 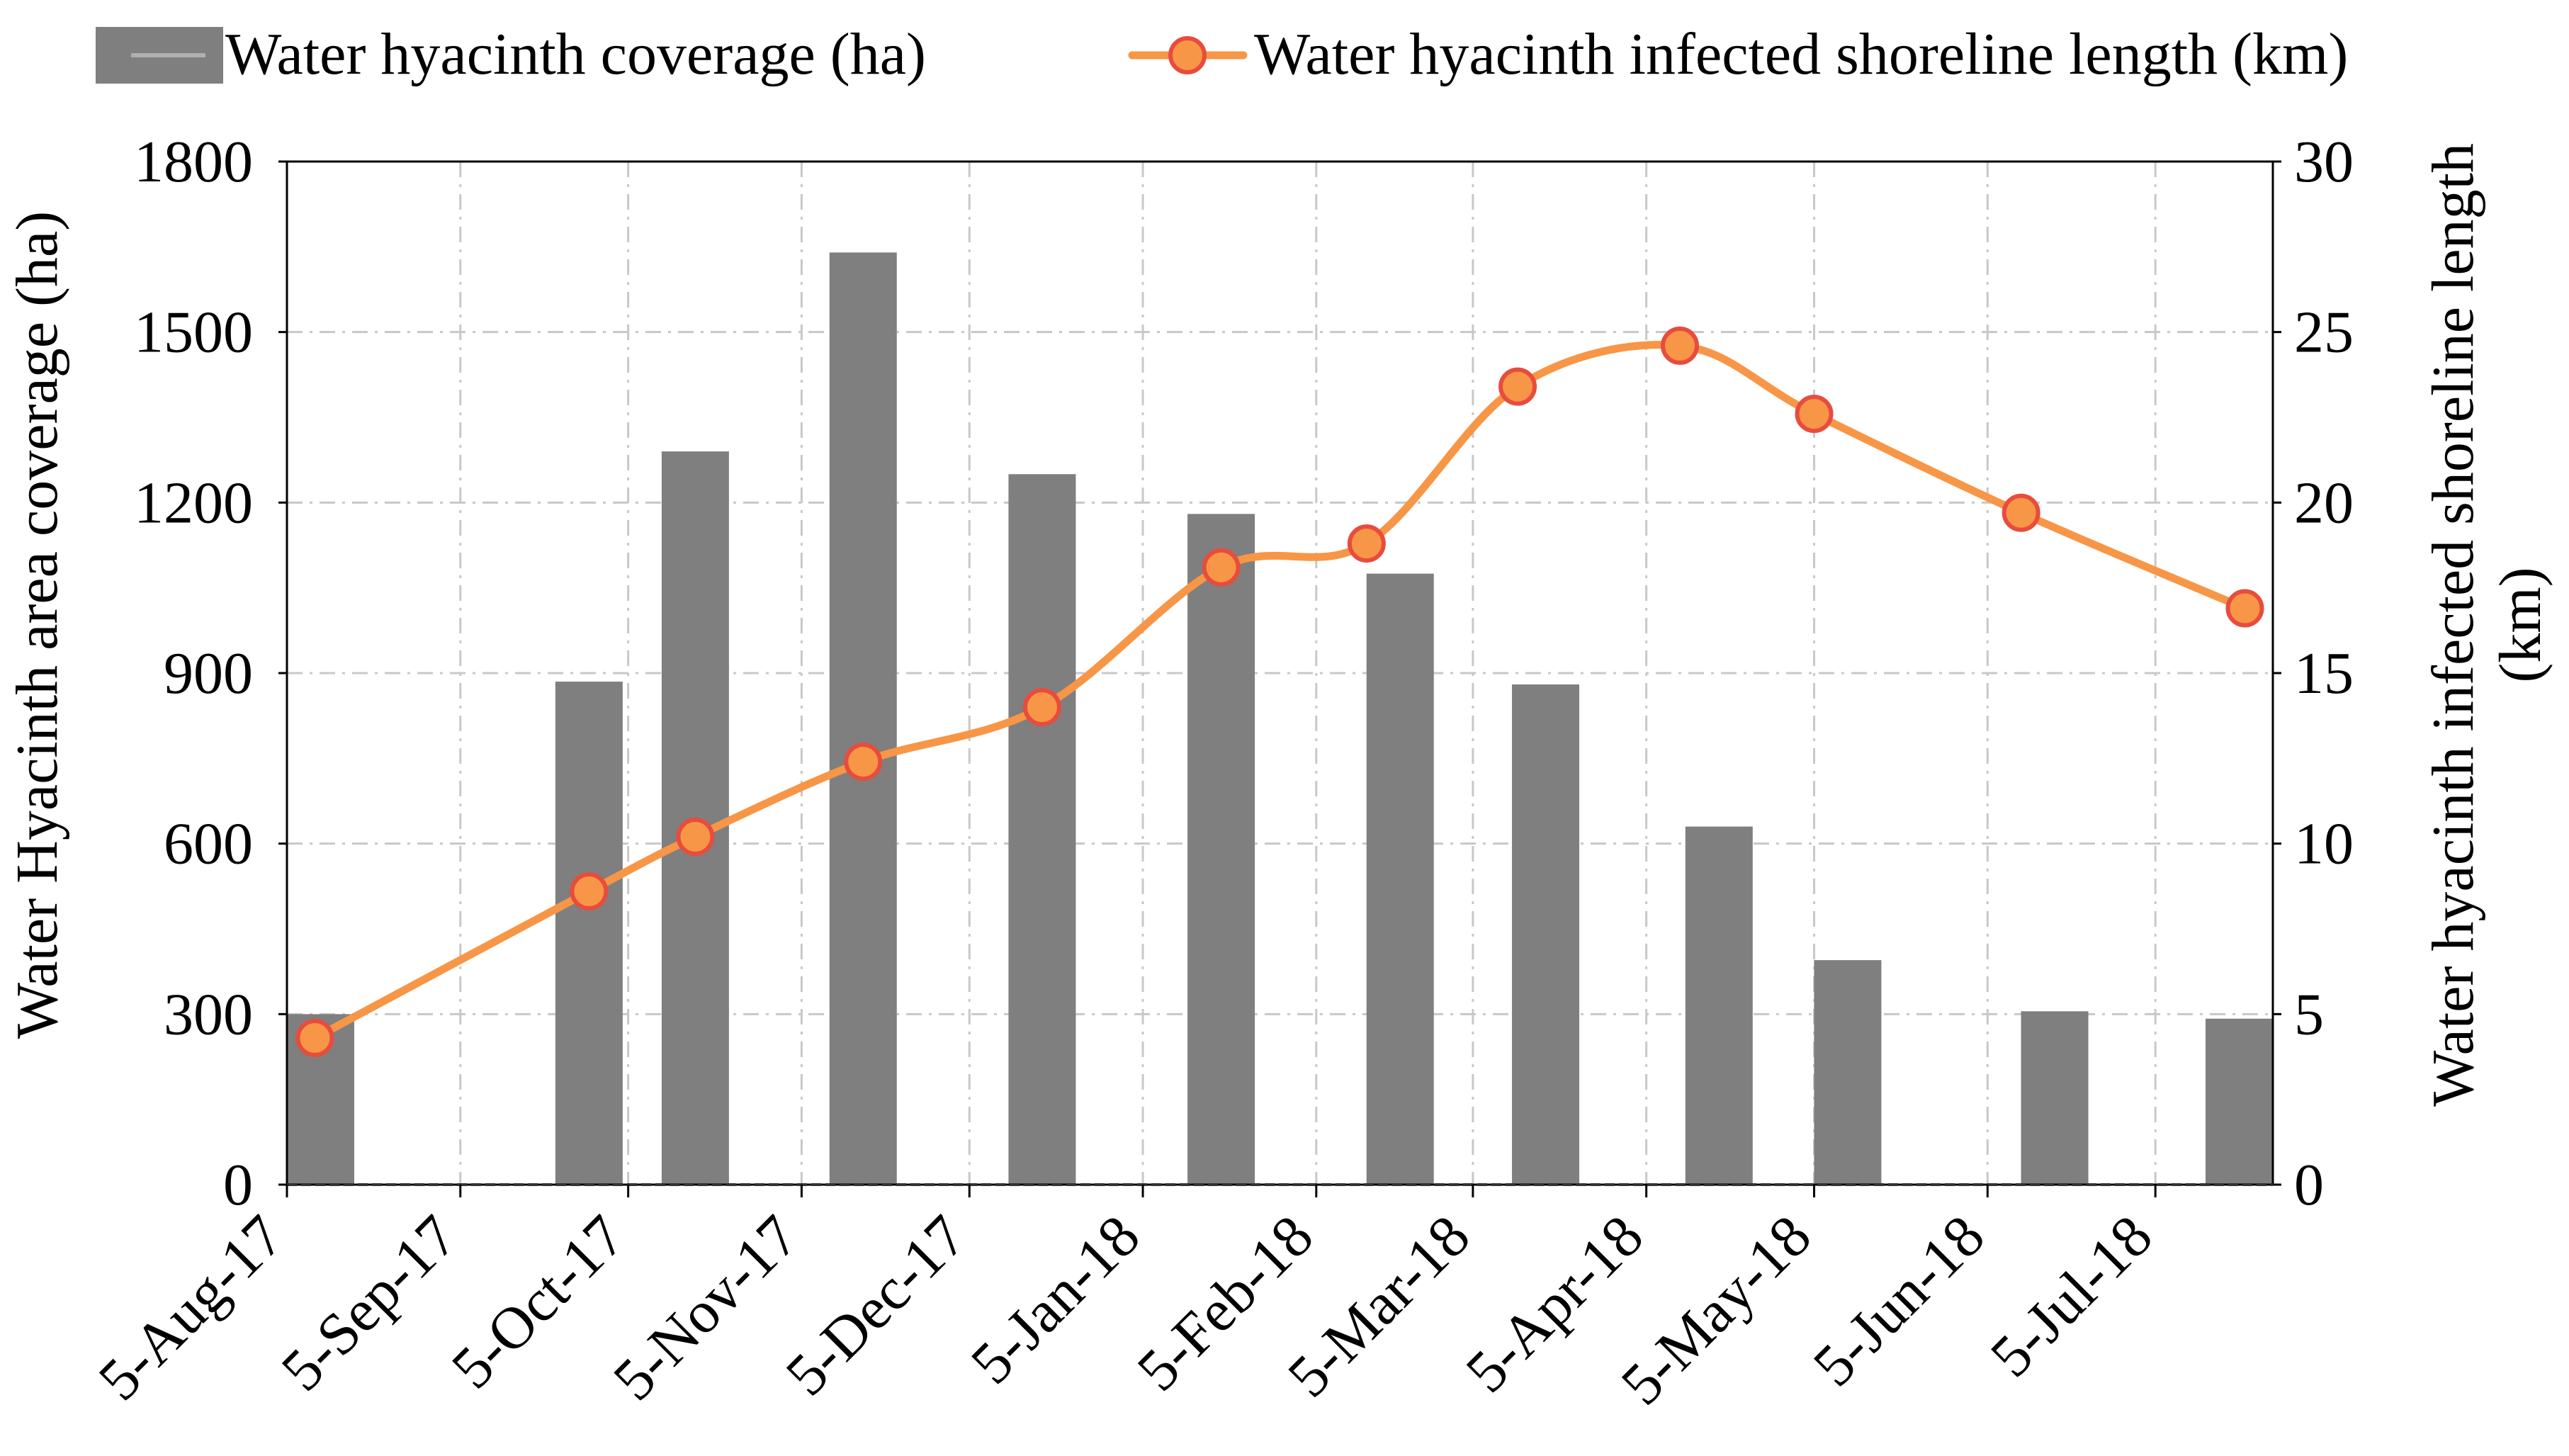 What do you see at coordinates (2453, 625) in the screenshot?
I see `right-axis-title-line1: Water hyacinth infected shoreline length` at bounding box center [2453, 625].